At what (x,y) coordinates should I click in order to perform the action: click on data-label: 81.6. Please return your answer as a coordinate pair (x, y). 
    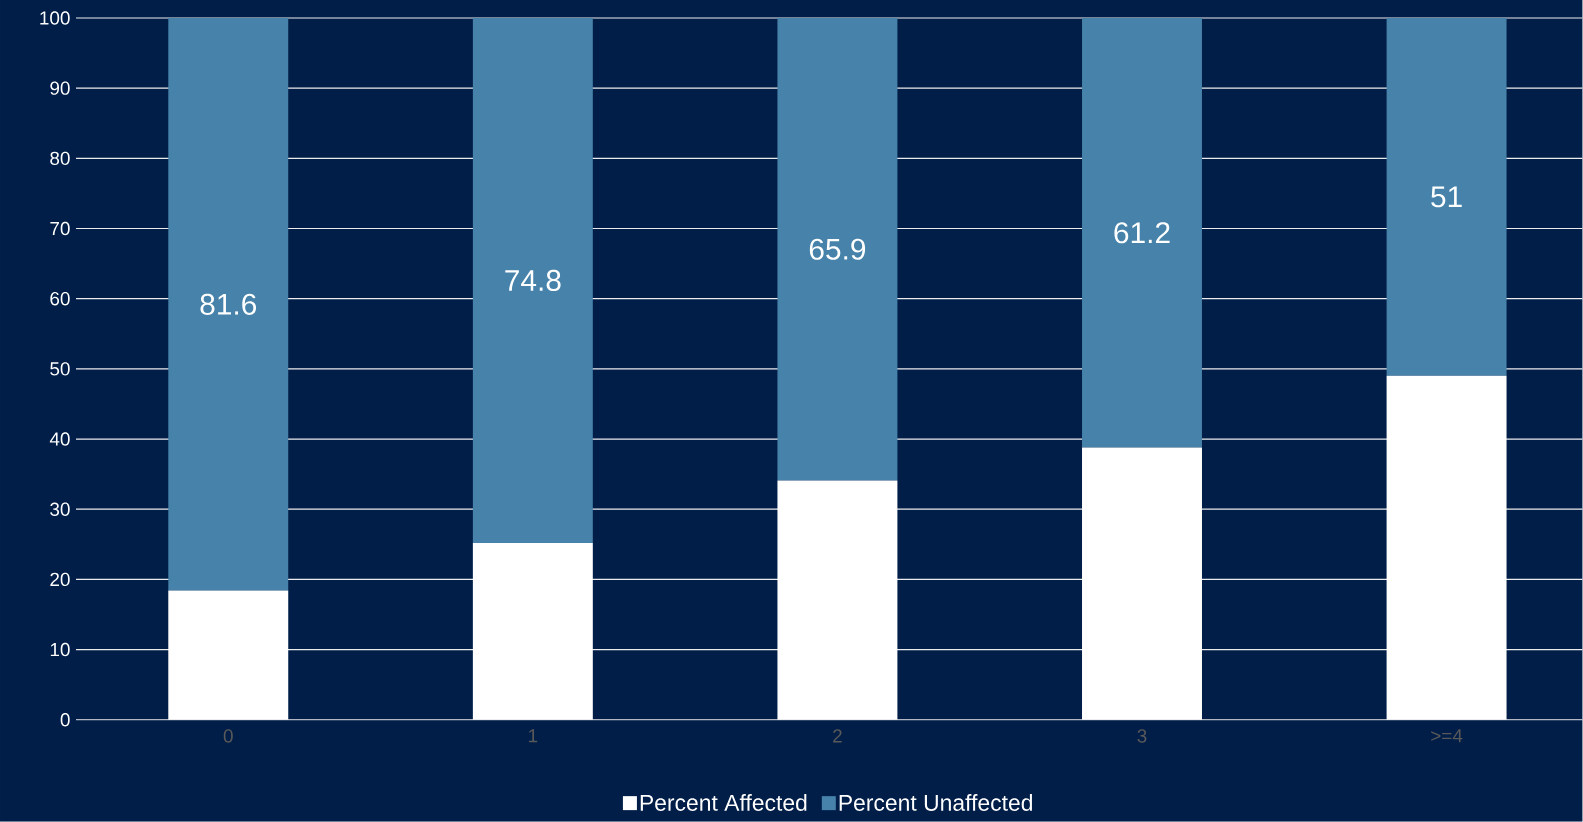
    Looking at the image, I should click on (228, 304).